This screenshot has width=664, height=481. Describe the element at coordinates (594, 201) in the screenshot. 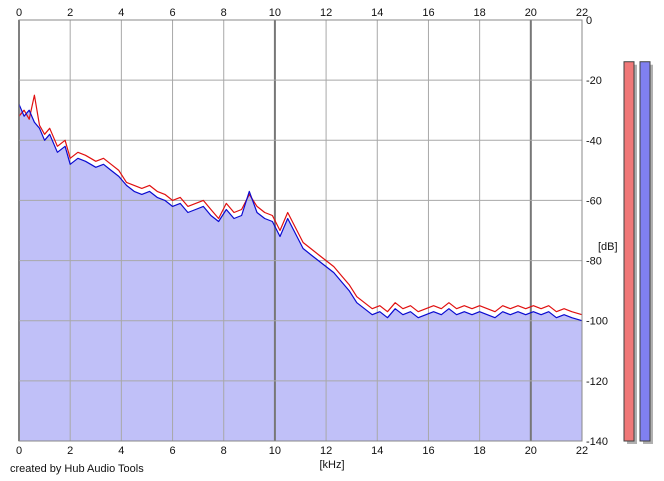

I see `y-tick-label: -60` at that location.